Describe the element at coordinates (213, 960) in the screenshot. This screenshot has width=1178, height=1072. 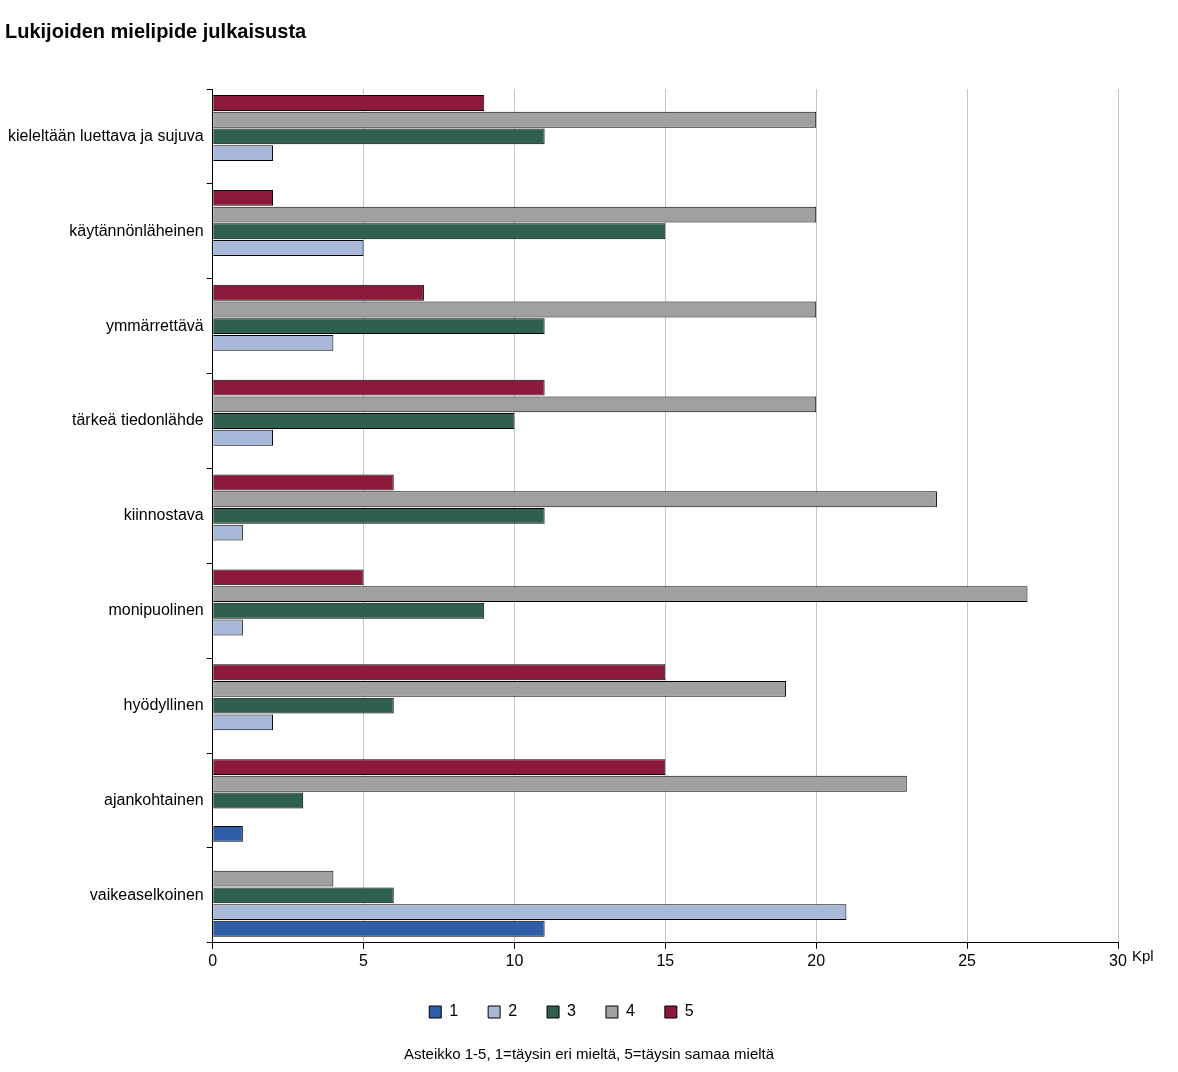
I see `x-tick-label: 0` at that location.